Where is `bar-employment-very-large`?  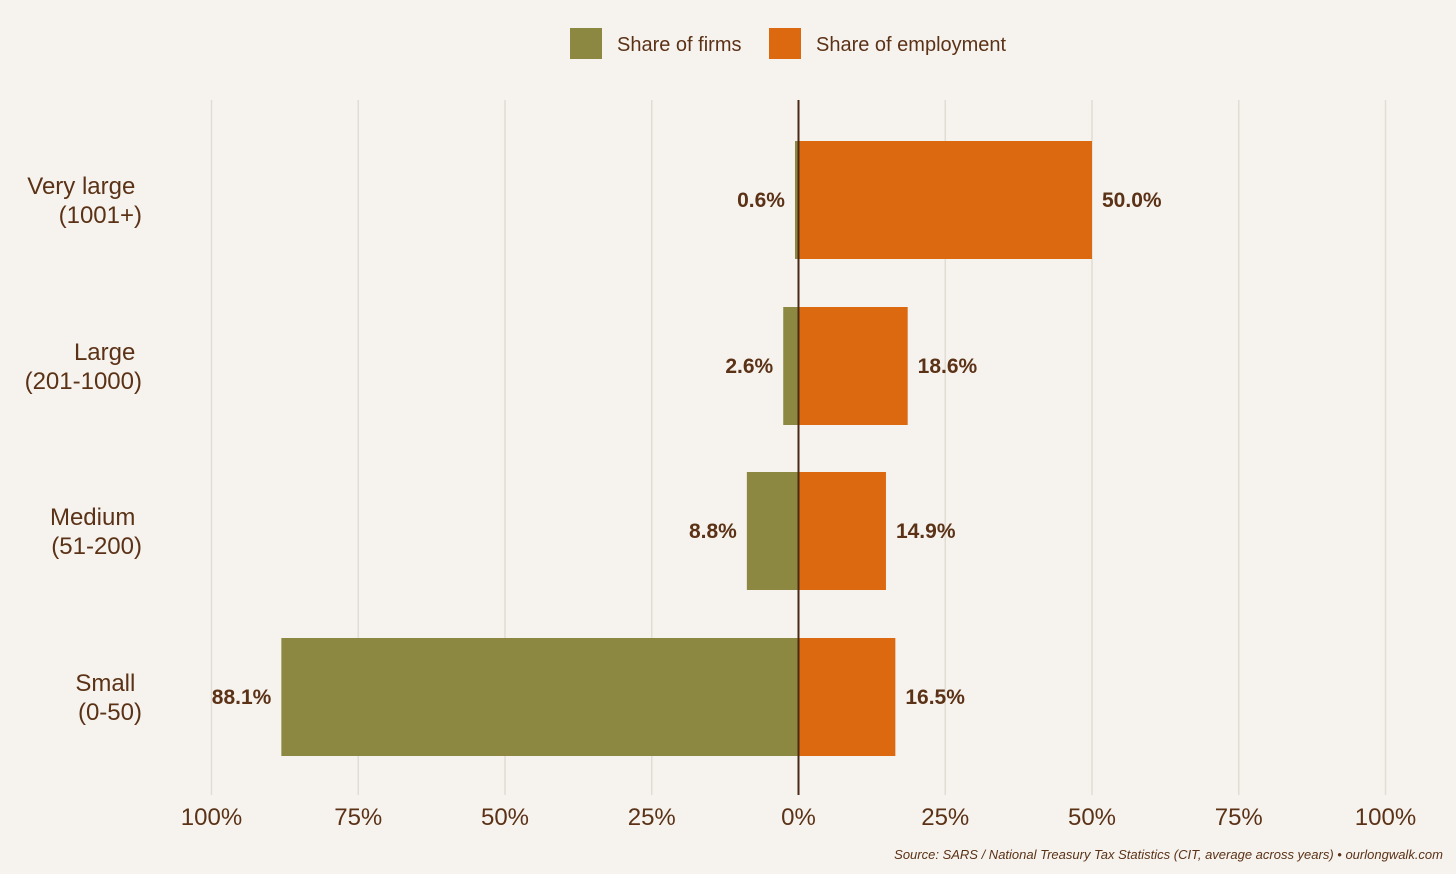 bar-employment-very-large is located at coordinates (945, 200).